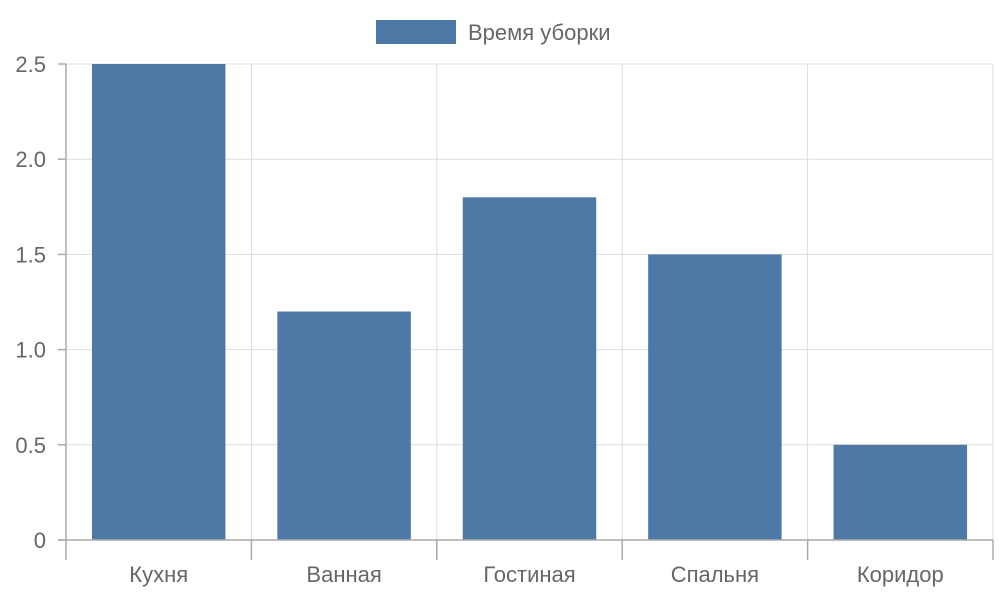 The width and height of the screenshot is (1000, 600). Describe the element at coordinates (158, 574) in the screenshot. I see `x-tick-label: Кухня` at that location.